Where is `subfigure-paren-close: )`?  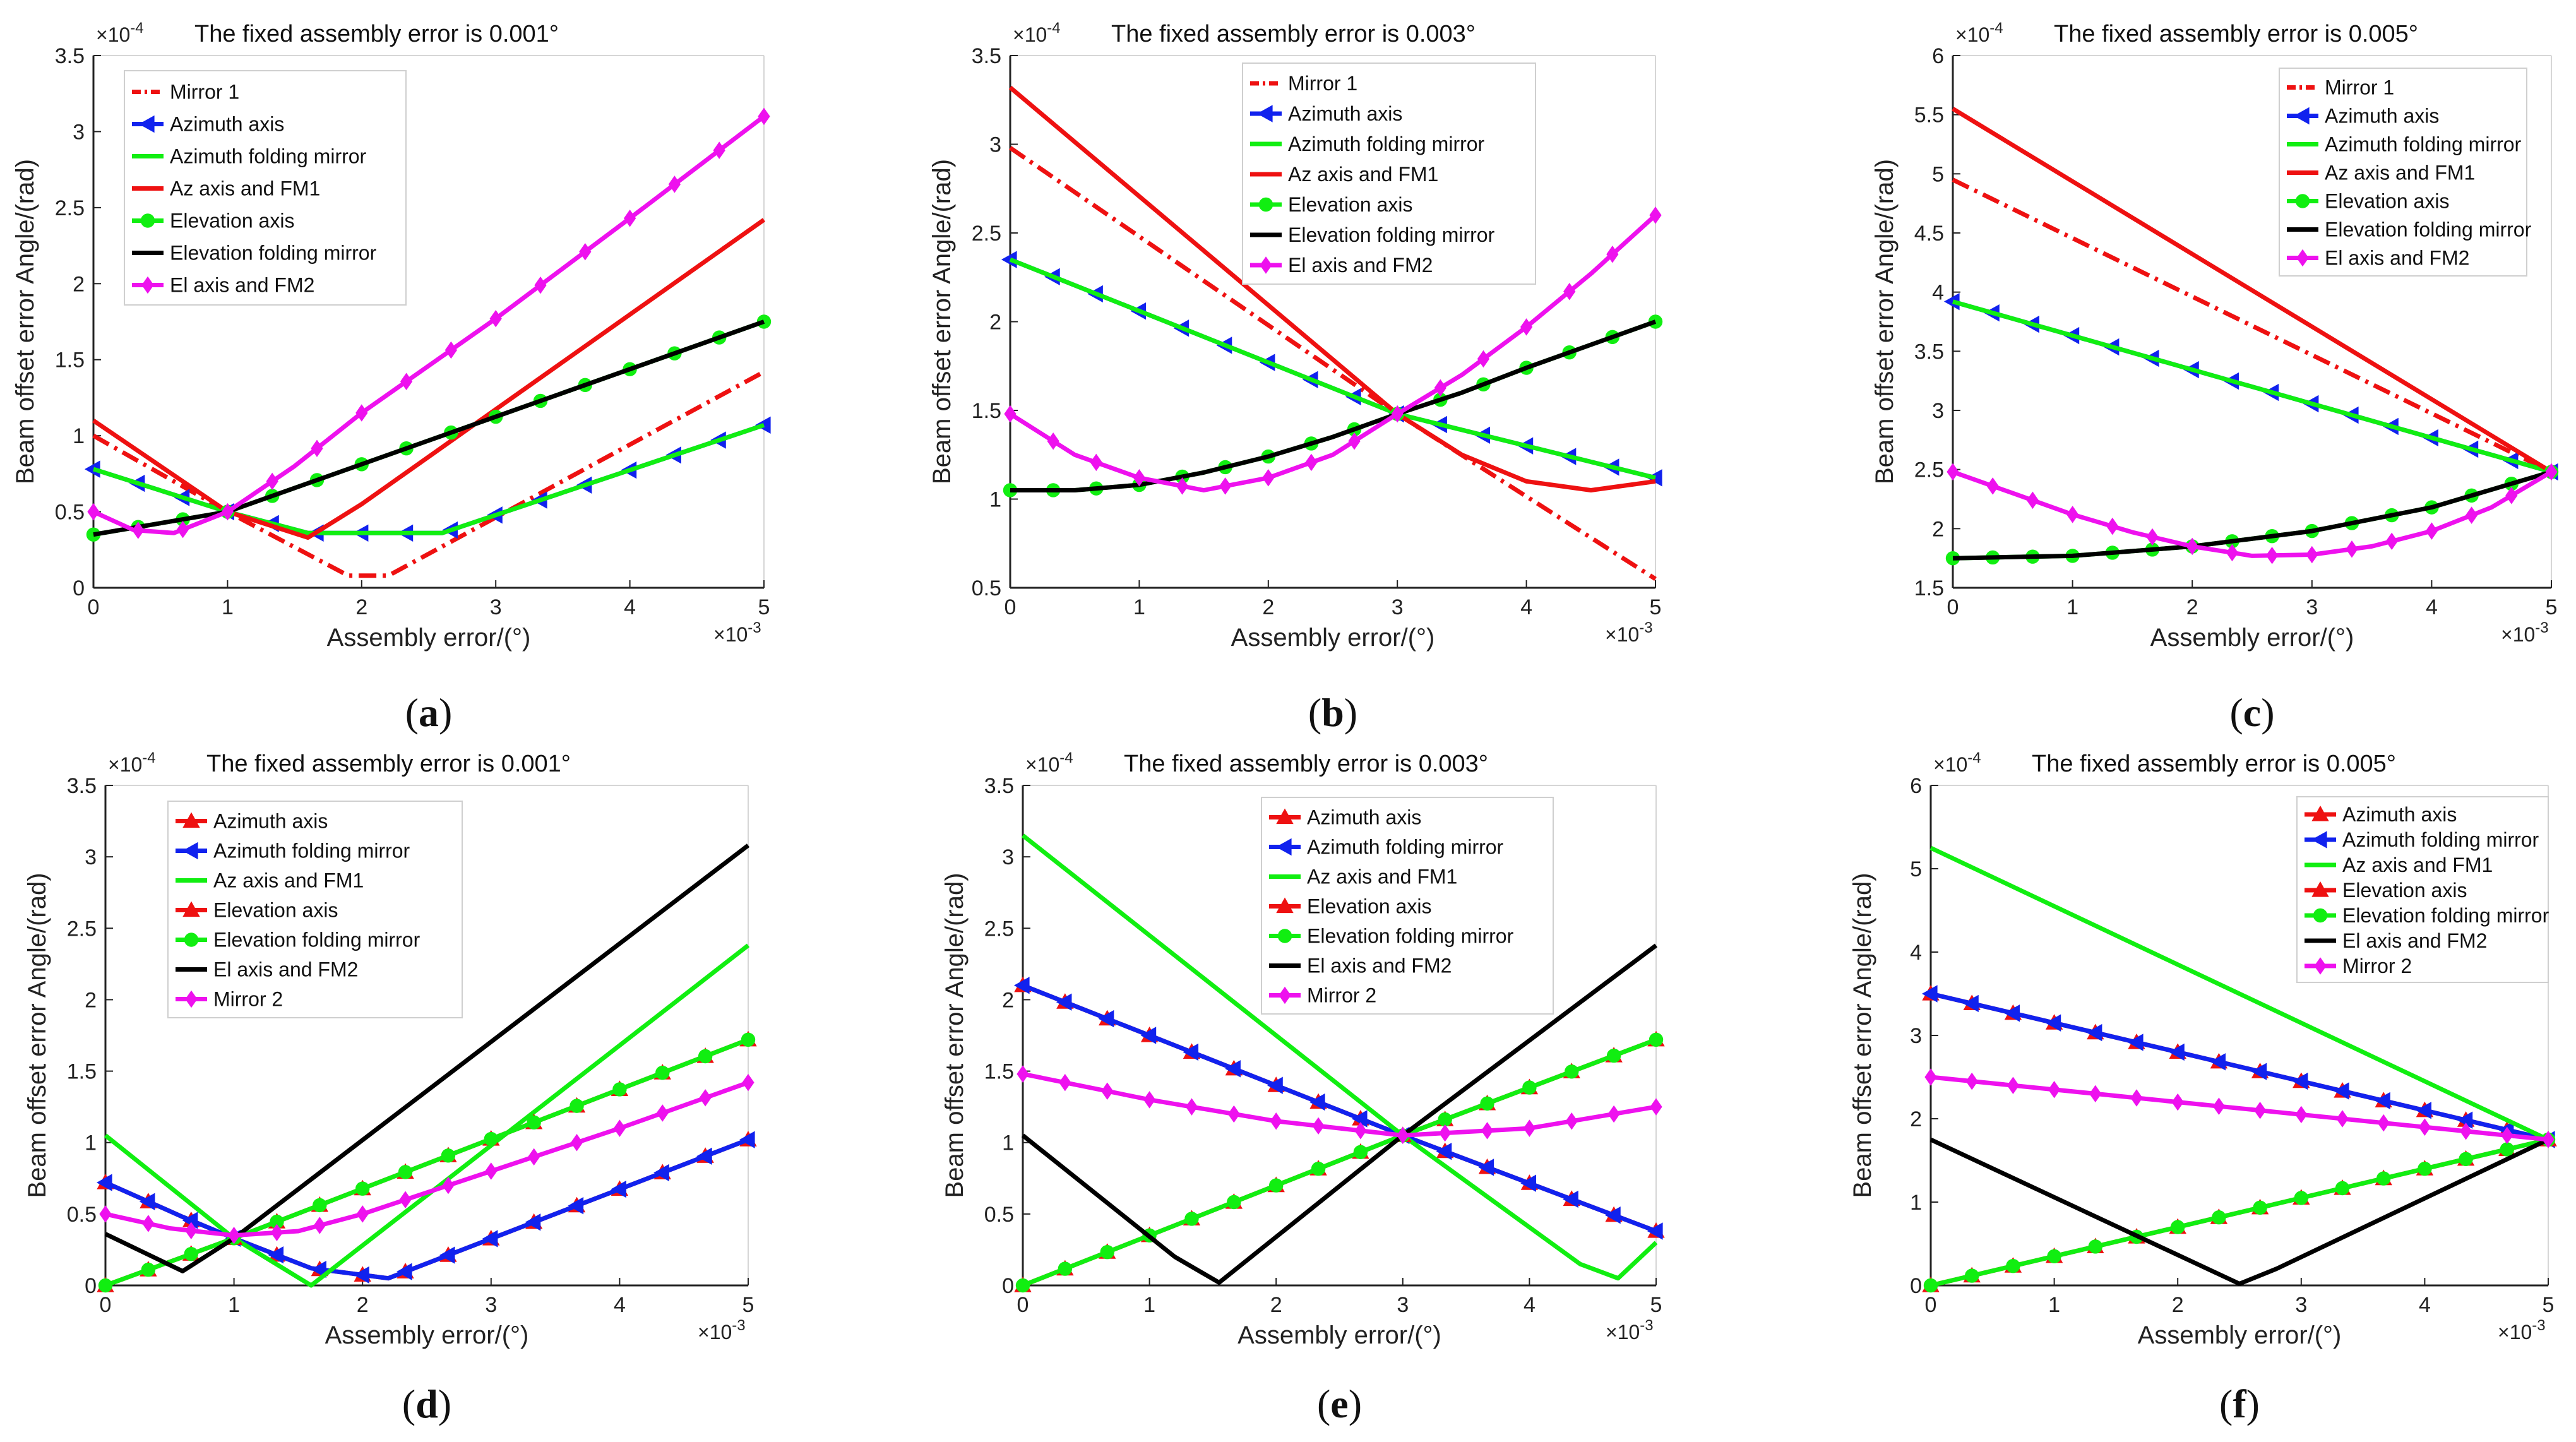 subfigure-paren-close: ) is located at coordinates (1355, 1403).